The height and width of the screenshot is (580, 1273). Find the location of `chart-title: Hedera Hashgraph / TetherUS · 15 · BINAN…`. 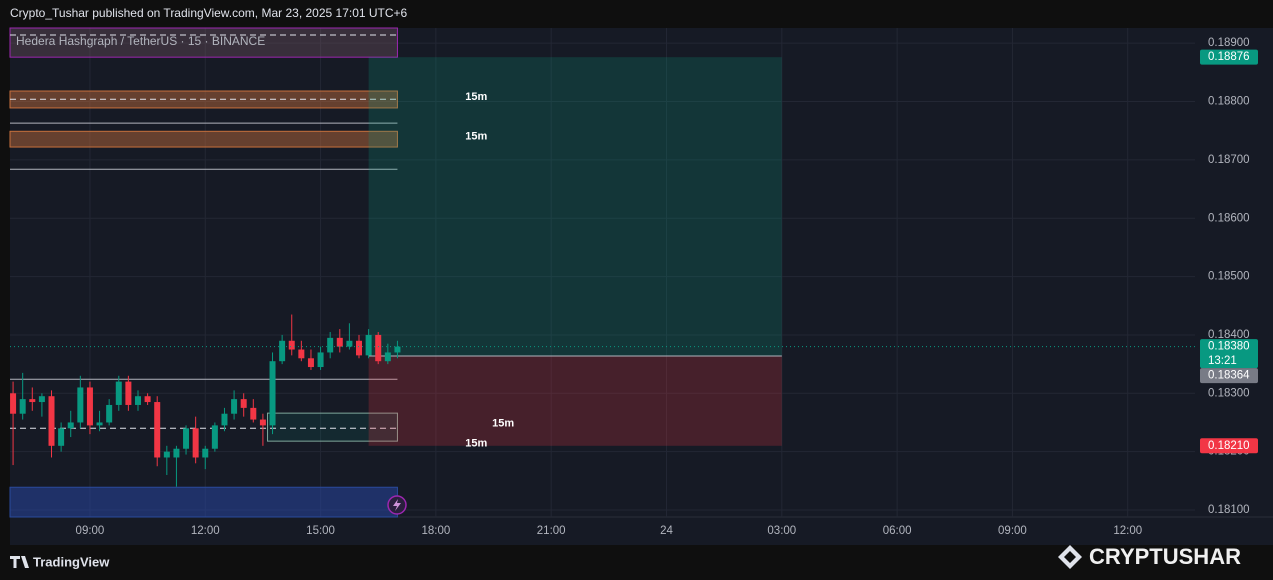

chart-title: Hedera Hashgraph / TetherUS · 15 · BINAN… is located at coordinates (140, 41).